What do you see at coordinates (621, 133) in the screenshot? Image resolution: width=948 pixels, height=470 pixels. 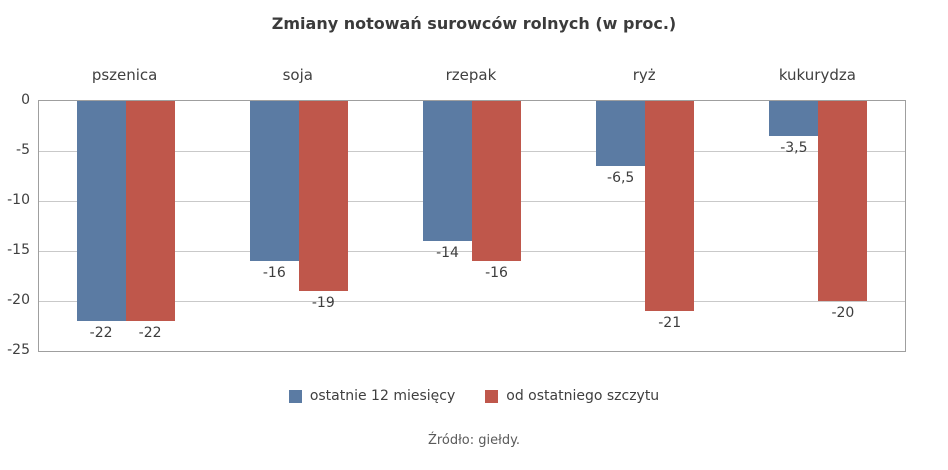 I see `bar-ryż-series1` at bounding box center [621, 133].